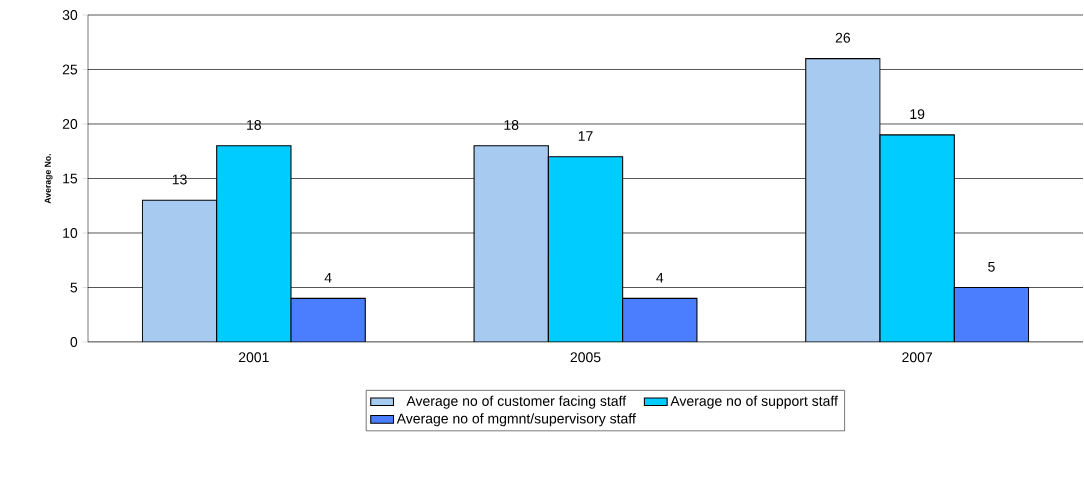 The width and height of the screenshot is (1084, 493). What do you see at coordinates (74, 342) in the screenshot?
I see `y-tick-label: 0` at bounding box center [74, 342].